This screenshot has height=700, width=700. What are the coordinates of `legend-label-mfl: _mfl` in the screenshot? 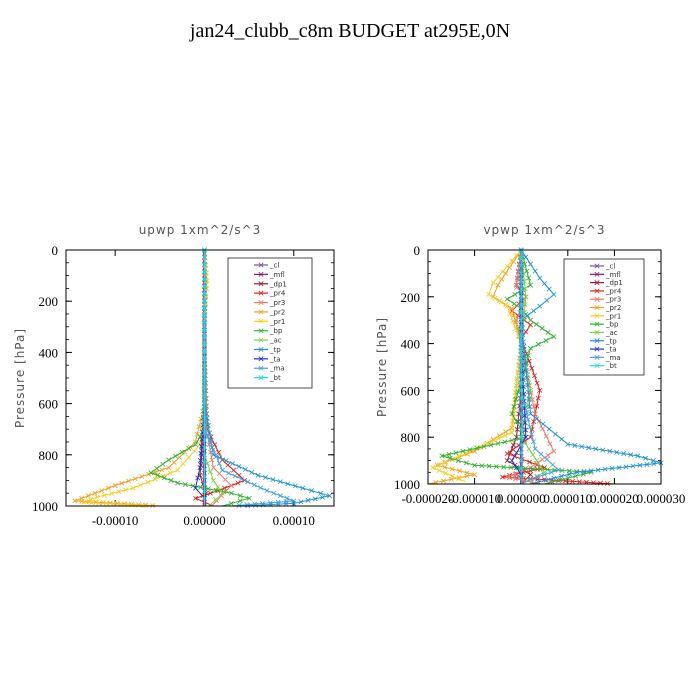 It's located at (613, 275).